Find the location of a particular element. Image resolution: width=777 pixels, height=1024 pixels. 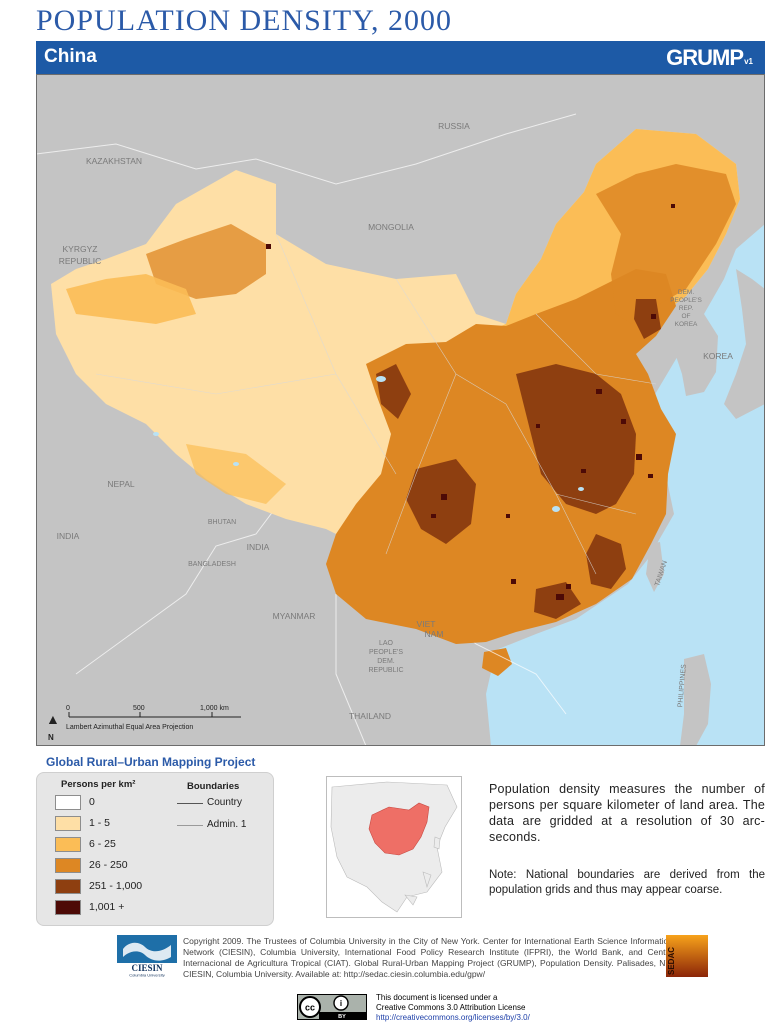

label-bhutan: BHUTAN is located at coordinates (222, 522).